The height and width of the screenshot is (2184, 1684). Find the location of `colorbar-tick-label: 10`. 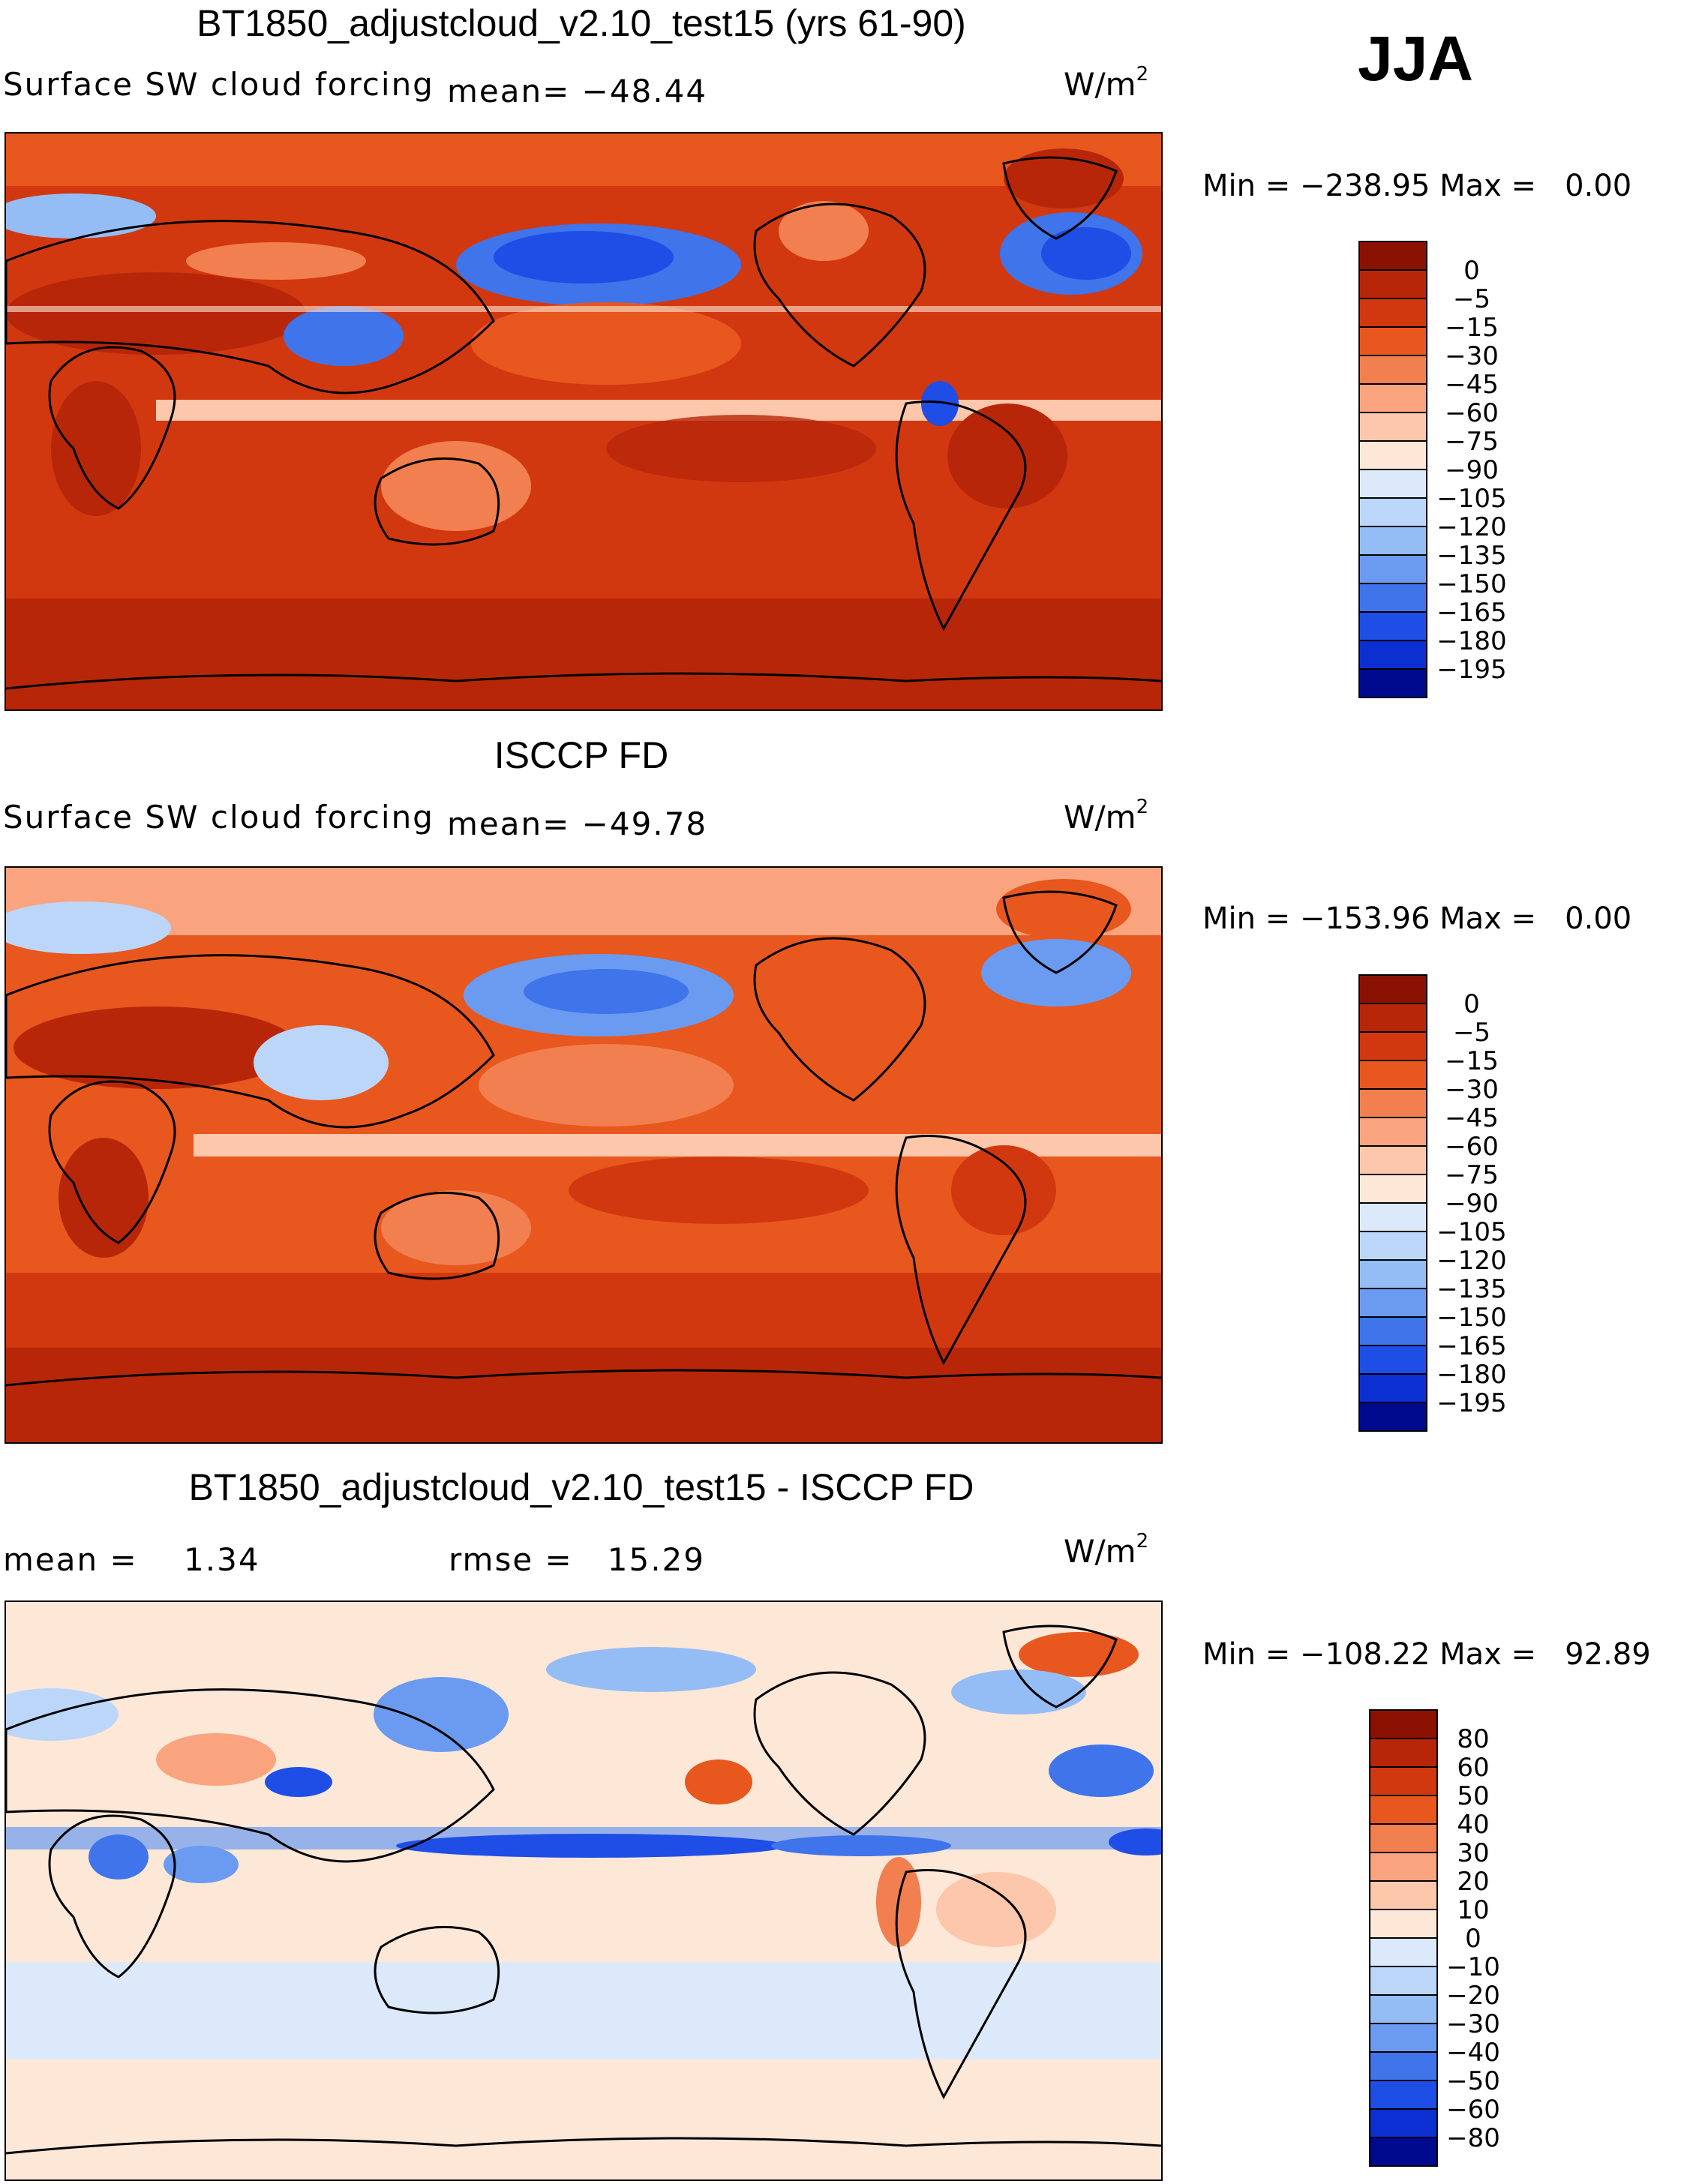

colorbar-tick-label: 10 is located at coordinates (1473, 1910).